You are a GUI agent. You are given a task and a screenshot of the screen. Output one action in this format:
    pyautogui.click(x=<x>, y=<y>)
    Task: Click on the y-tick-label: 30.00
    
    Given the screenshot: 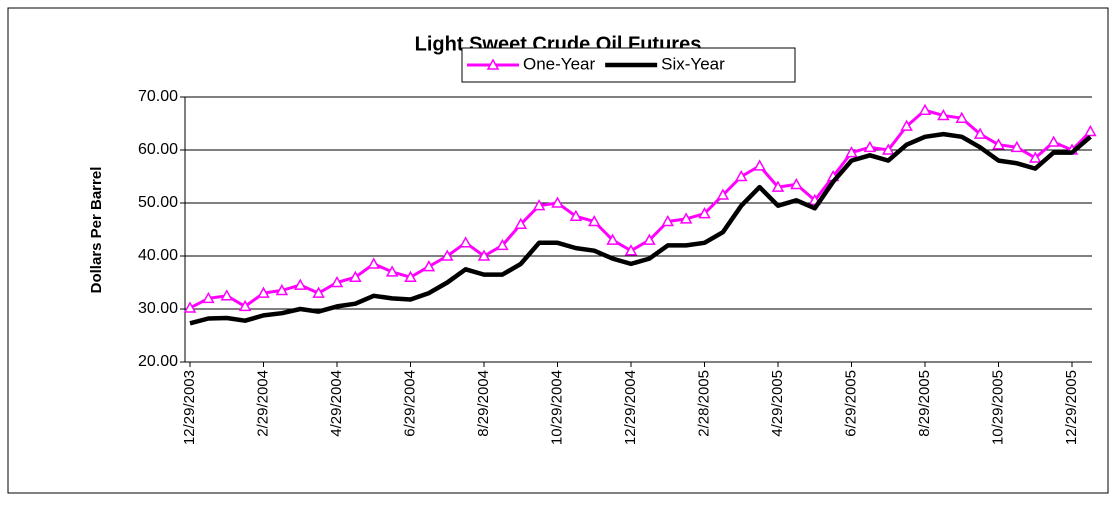 What is the action you would take?
    pyautogui.click(x=158, y=308)
    